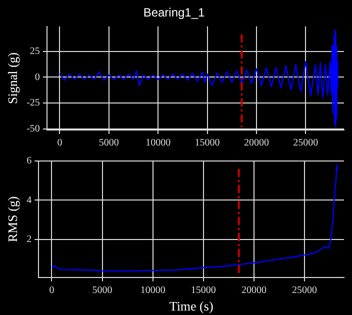 This screenshot has width=352, height=315. Describe the element at coordinates (12, 219) in the screenshot. I see `y-axis-title: RMS (g)` at that location.